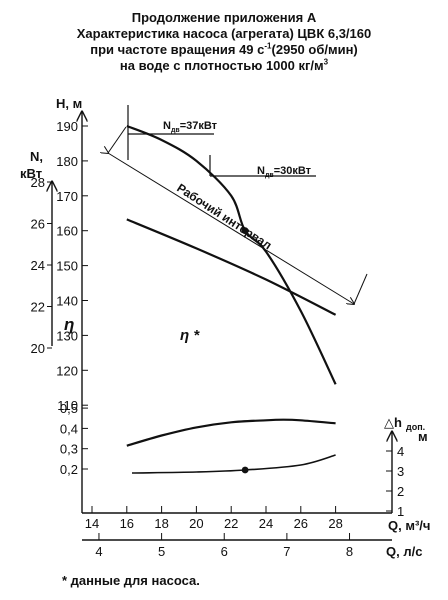 The height and width of the screenshot is (600, 448). What do you see at coordinates (231, 523) in the screenshot?
I see `q-m3h-tick-label: 22` at bounding box center [231, 523].